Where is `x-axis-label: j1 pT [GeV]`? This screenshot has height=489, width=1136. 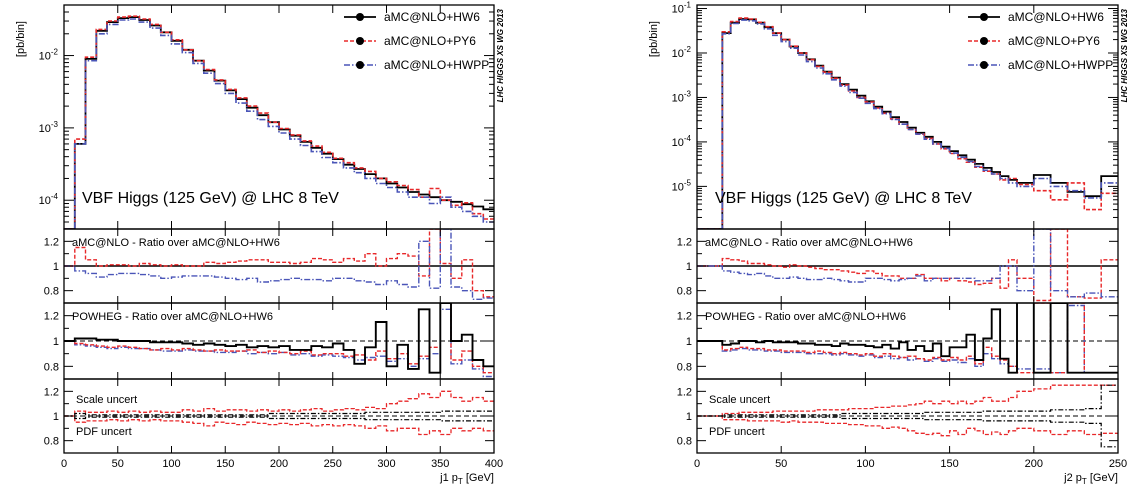 x-axis-label: j1 pT [GeV] is located at coordinates (466, 479).